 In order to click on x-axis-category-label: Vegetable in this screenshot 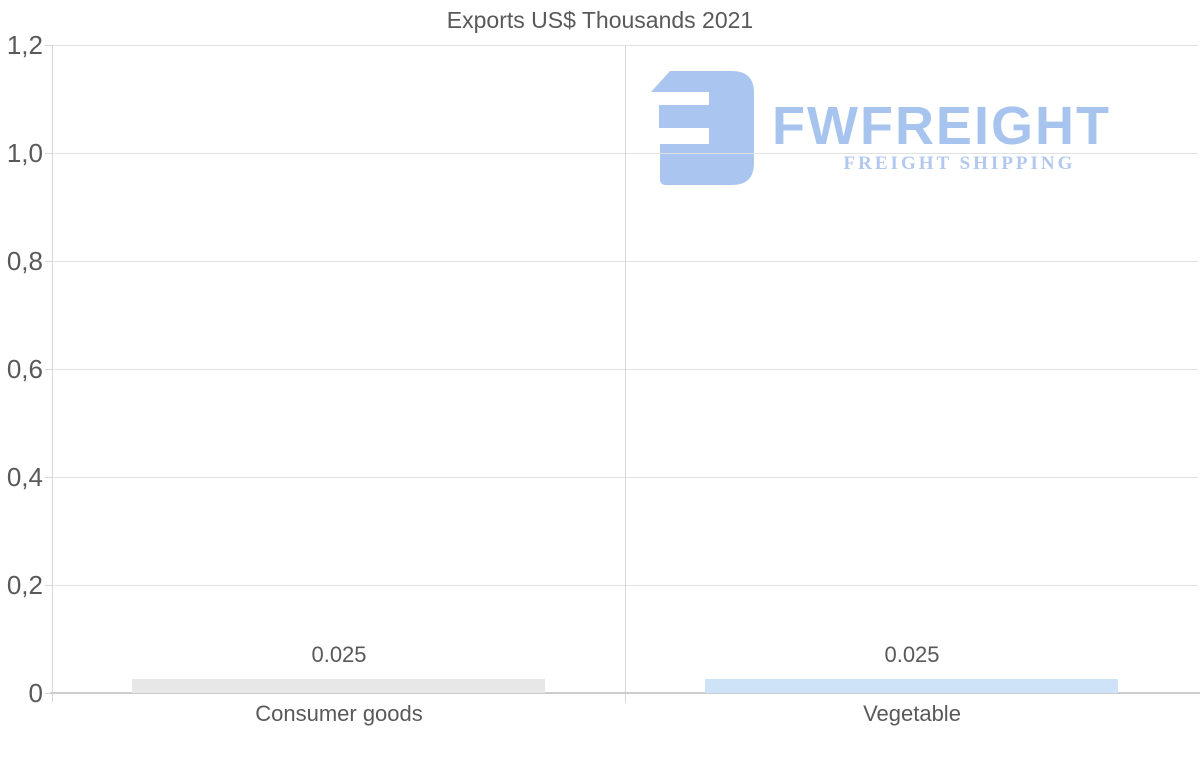, I will do `click(912, 713)`.